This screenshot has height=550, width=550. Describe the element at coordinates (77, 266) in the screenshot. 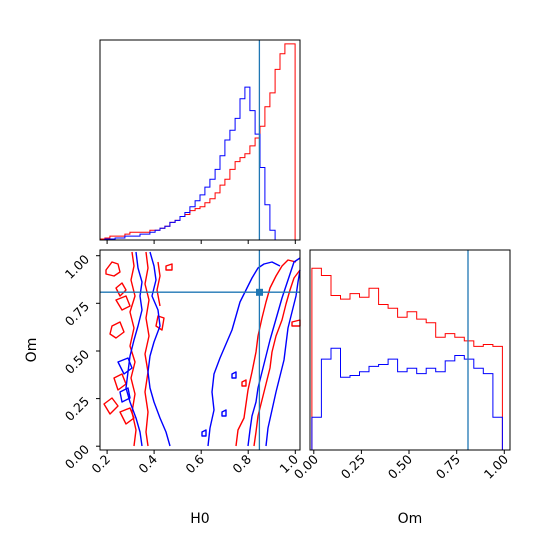

I see `y-tick-label: 1.00` at that location.